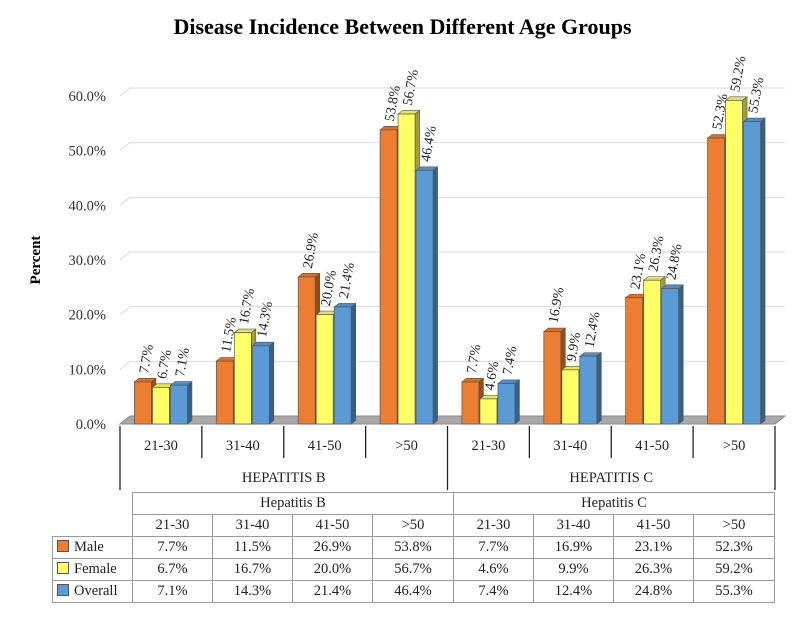 The width and height of the screenshot is (805, 636). I want to click on table-cell: 4.6%, so click(493, 569).